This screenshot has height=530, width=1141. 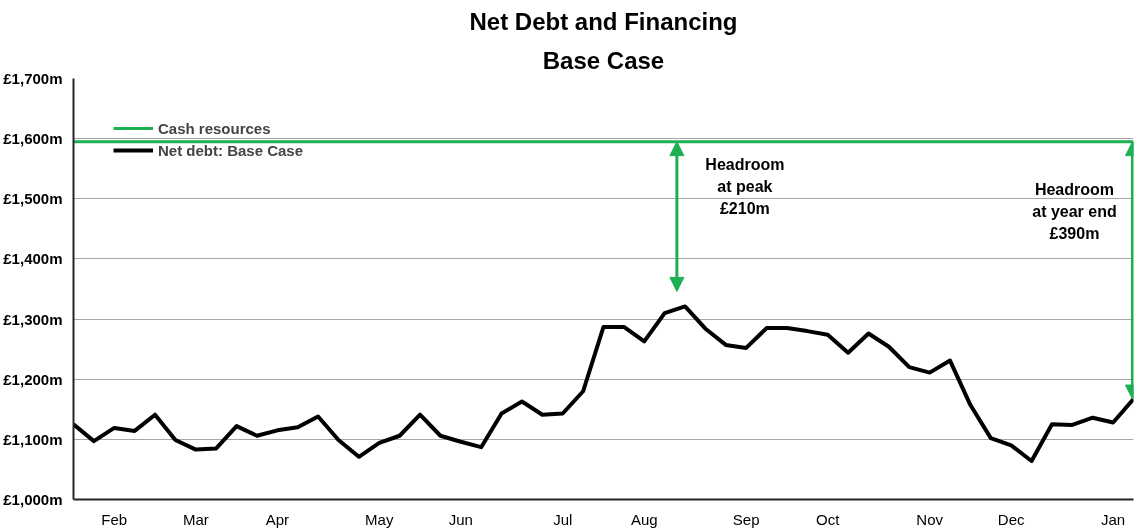 What do you see at coordinates (277, 519) in the screenshot?
I see `x-tick-label: Apr` at bounding box center [277, 519].